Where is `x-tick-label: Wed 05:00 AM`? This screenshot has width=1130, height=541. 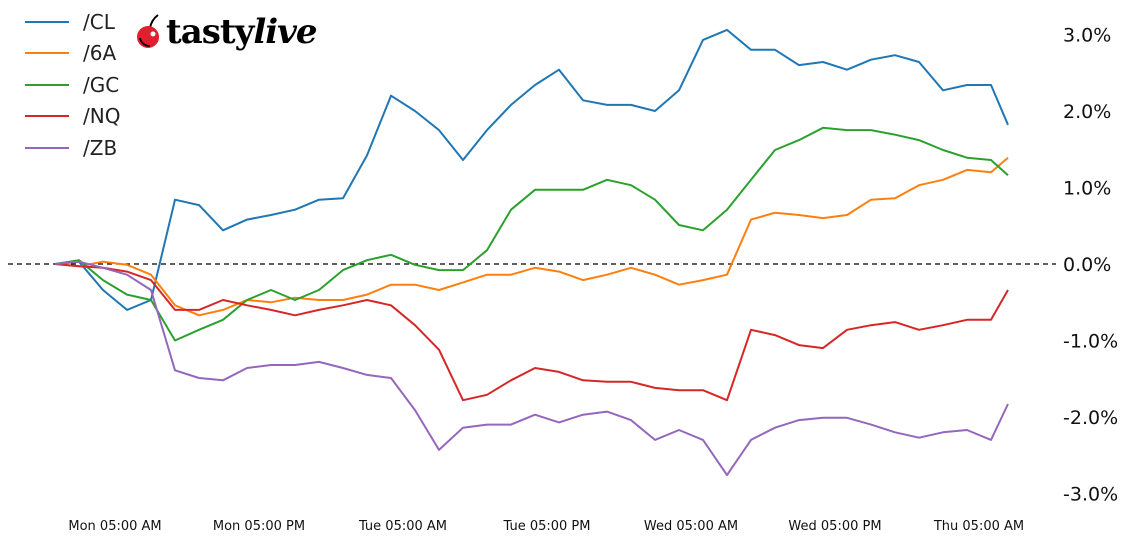
x-tick-label: Wed 05:00 AM is located at coordinates (691, 526).